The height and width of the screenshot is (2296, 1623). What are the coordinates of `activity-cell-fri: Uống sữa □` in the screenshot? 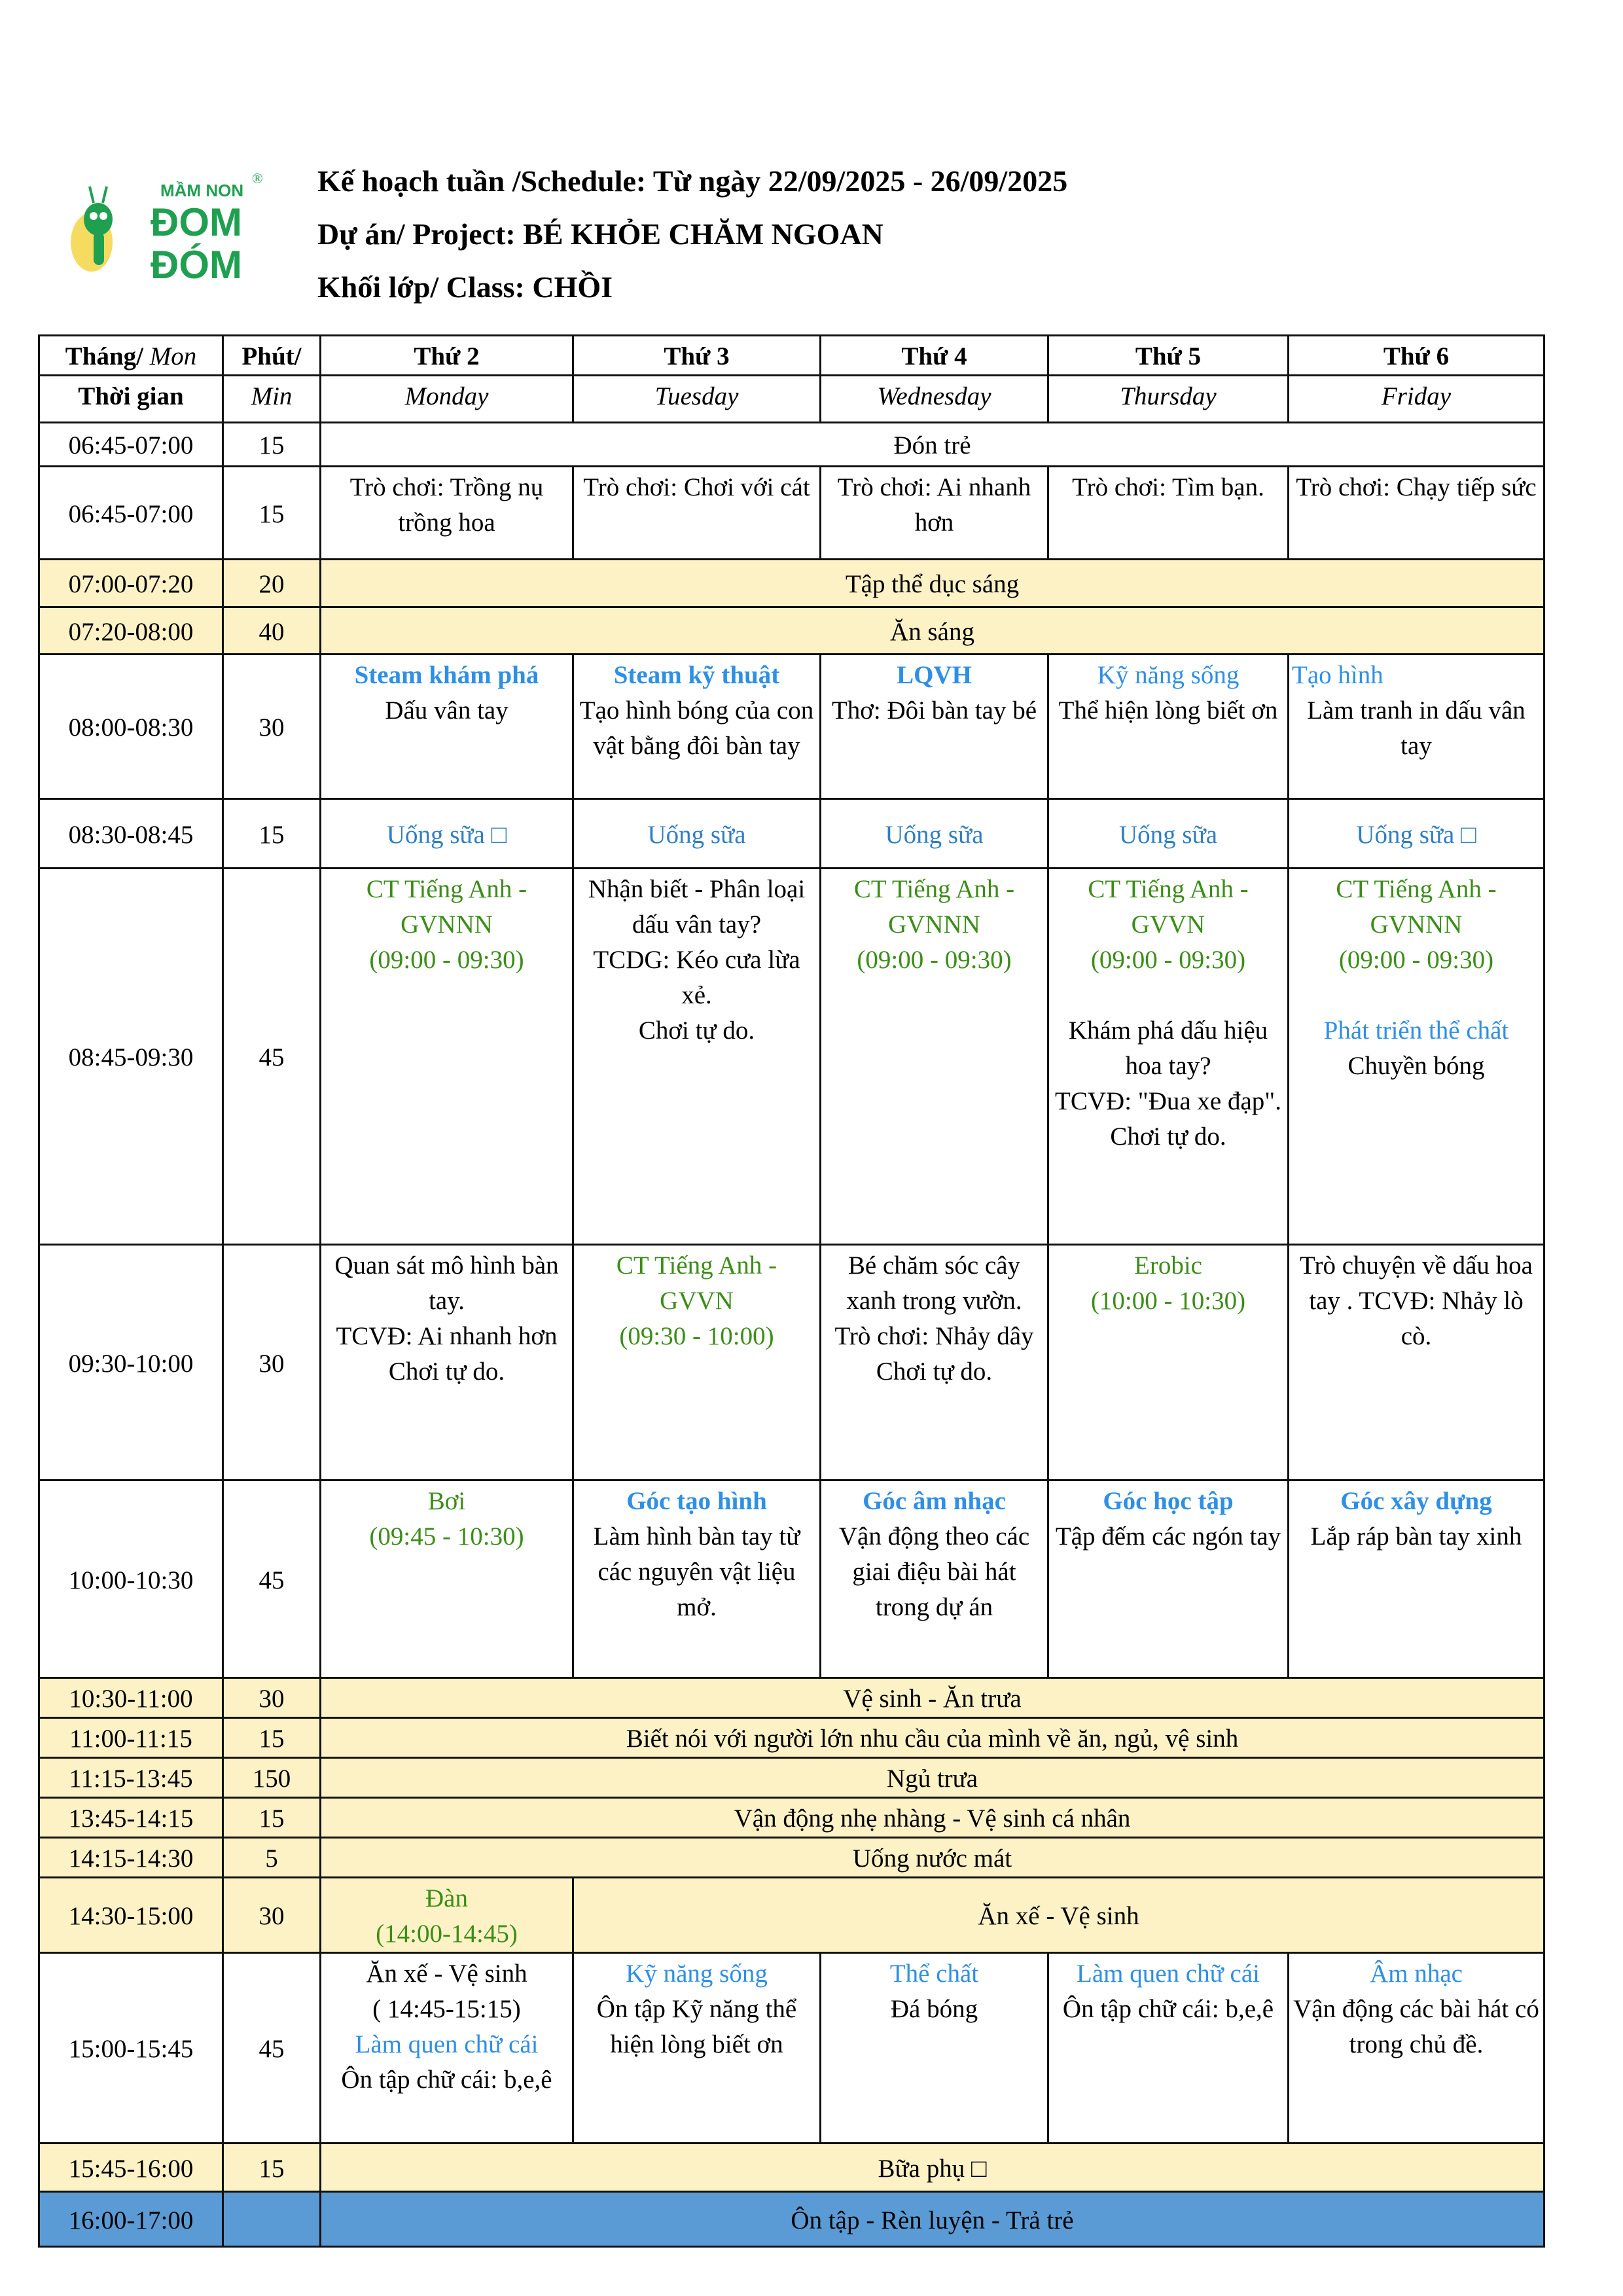 It's located at (1416, 833).